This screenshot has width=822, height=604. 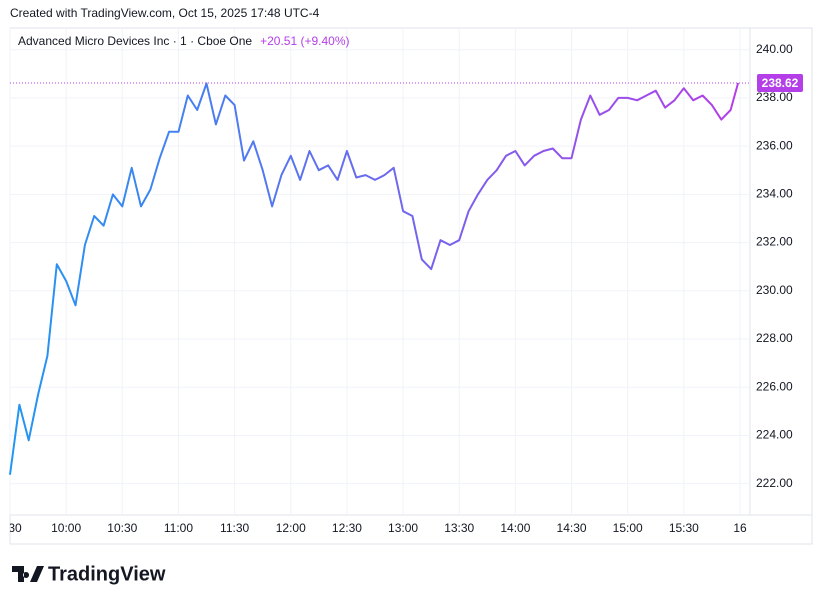 What do you see at coordinates (291, 528) in the screenshot?
I see `x-tick-label: 12:00` at bounding box center [291, 528].